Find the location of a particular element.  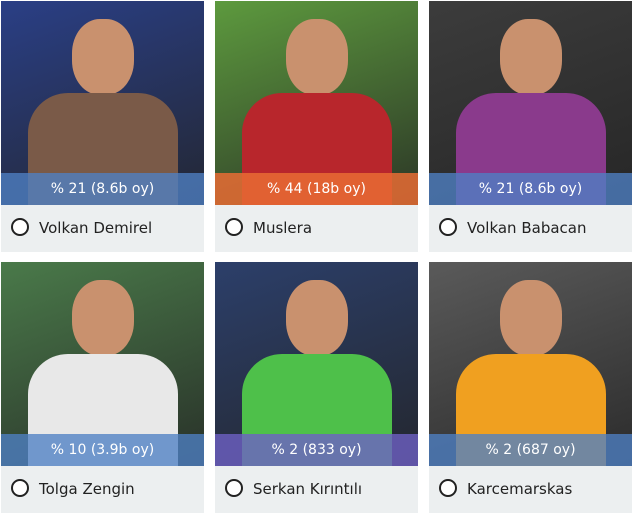

result-strip: % 2 (687 oy) is located at coordinates (530, 450).